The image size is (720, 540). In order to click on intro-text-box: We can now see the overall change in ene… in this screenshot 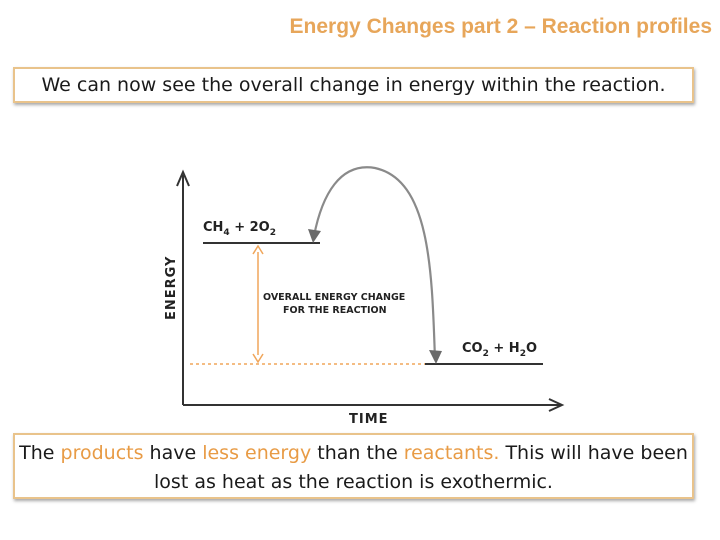, I will do `click(353, 85)`.